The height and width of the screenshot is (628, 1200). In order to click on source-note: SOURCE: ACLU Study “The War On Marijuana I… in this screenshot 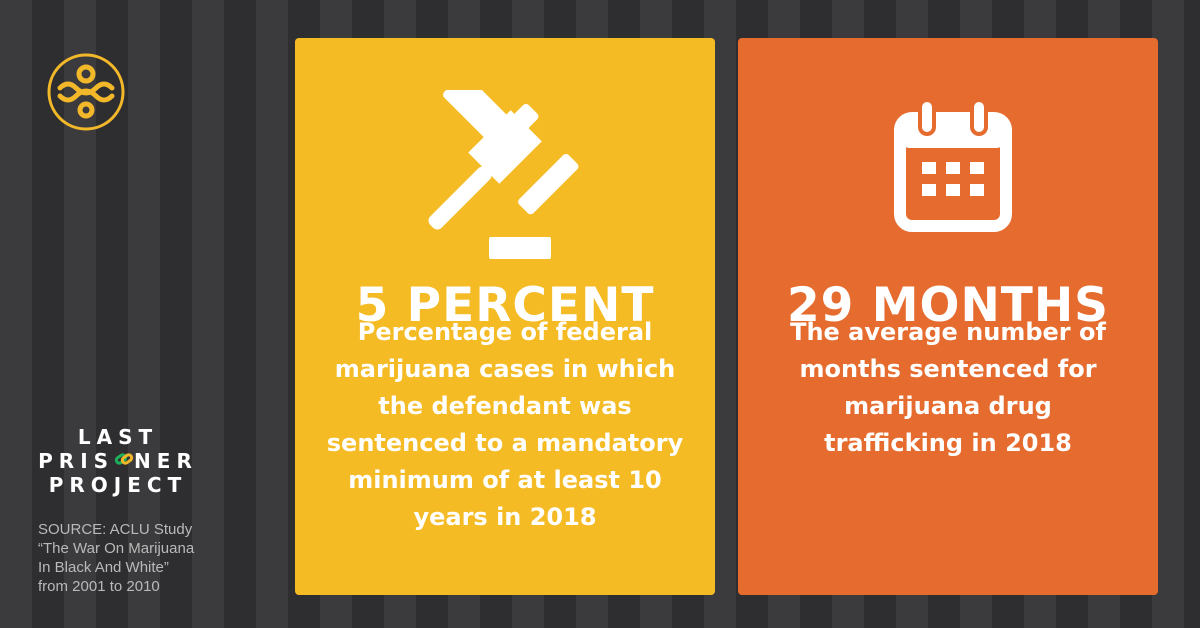, I will do `click(116, 558)`.